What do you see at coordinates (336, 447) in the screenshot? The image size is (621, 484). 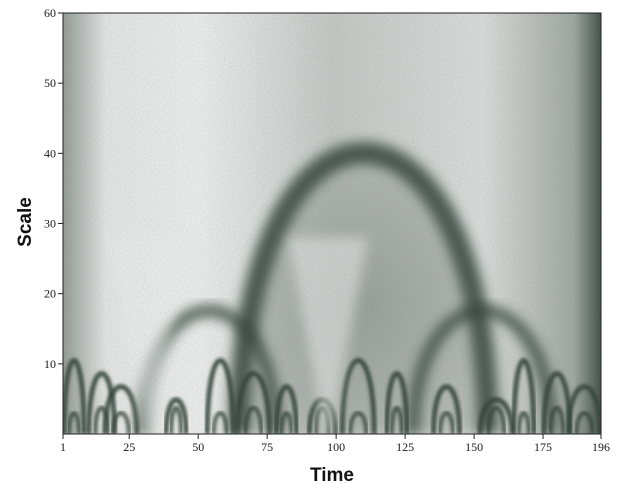 I see `x-tick-label: 100` at bounding box center [336, 447].